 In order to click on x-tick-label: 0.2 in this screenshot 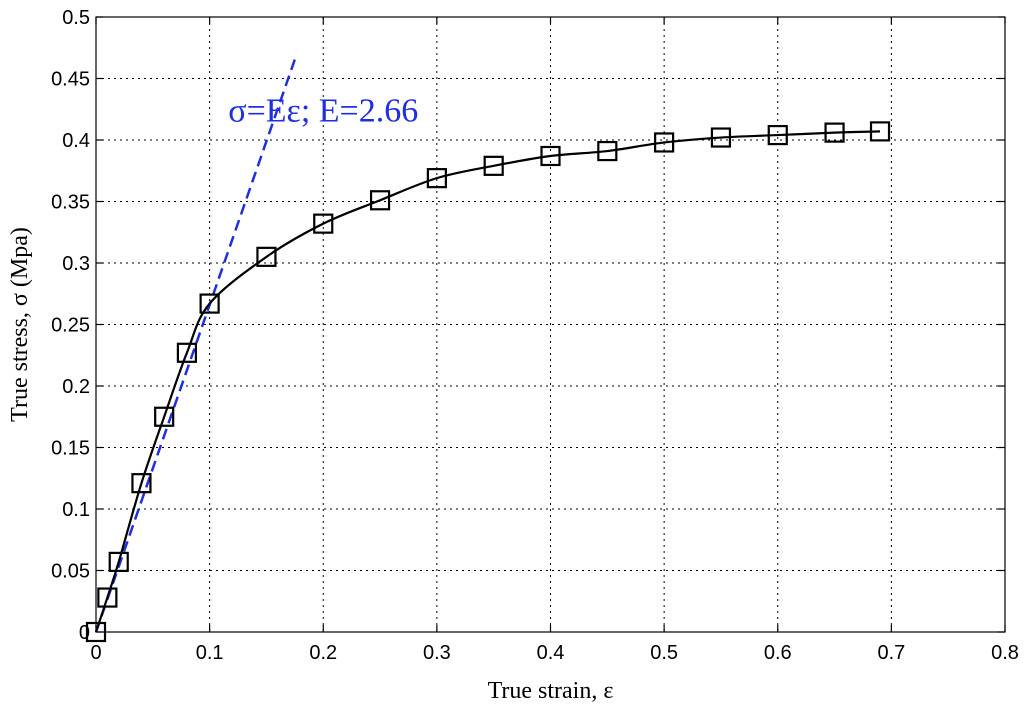, I will do `click(323, 653)`.